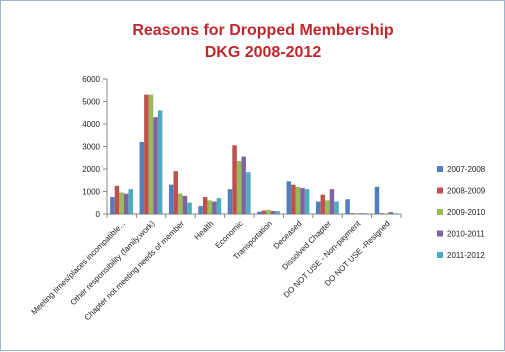 This screenshot has height=352, width=505. What do you see at coordinates (204, 230) in the screenshot?
I see `x-tick-label: Health` at bounding box center [204, 230].